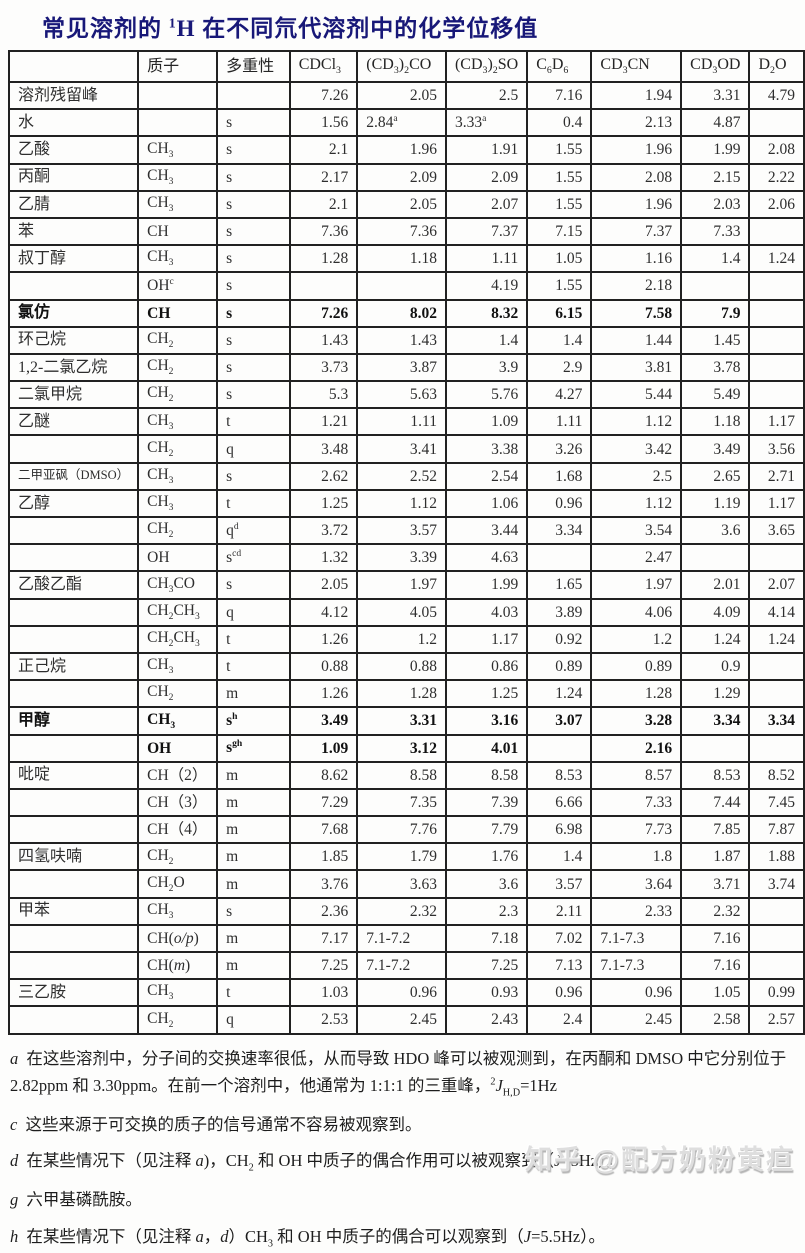 This screenshot has width=805, height=1253. Describe the element at coordinates (776, 612) in the screenshot. I see `shift-value-cell: 4.14` at that location.